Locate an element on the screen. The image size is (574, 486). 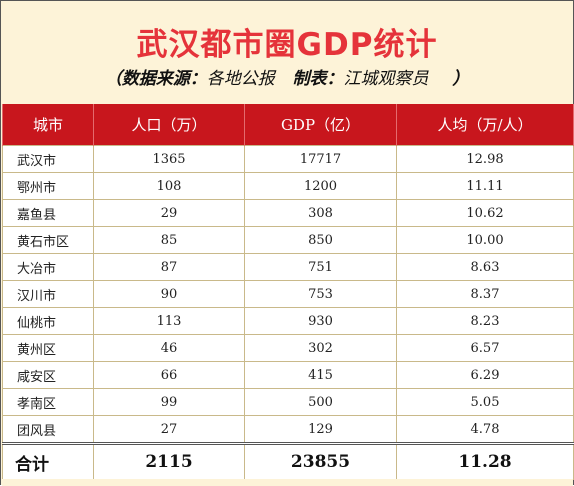
table-row: 咸安区 66 415 6.29 is located at coordinates (288, 375).